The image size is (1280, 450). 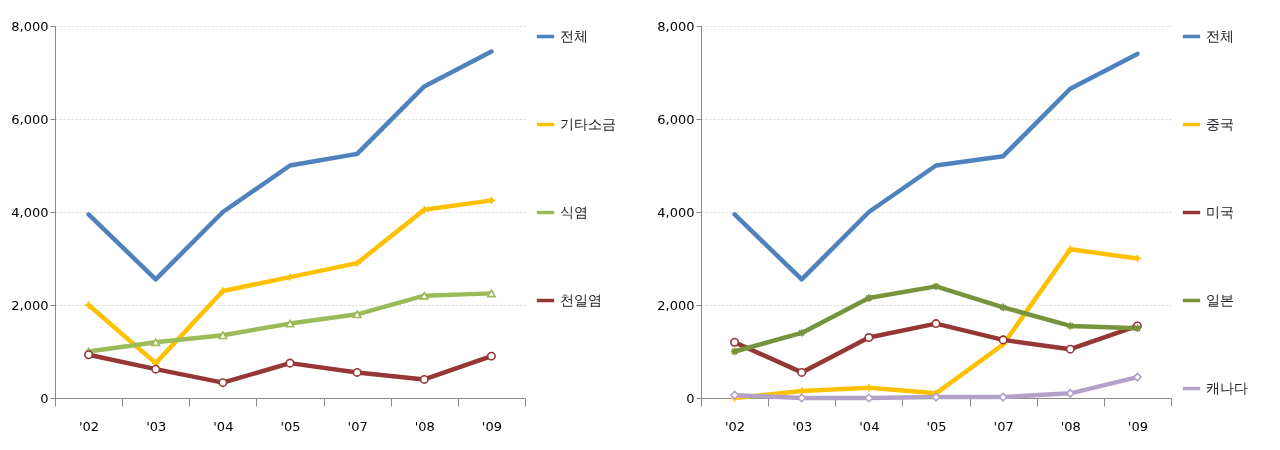 I want to click on legend-label: 미국, so click(x=1220, y=211).